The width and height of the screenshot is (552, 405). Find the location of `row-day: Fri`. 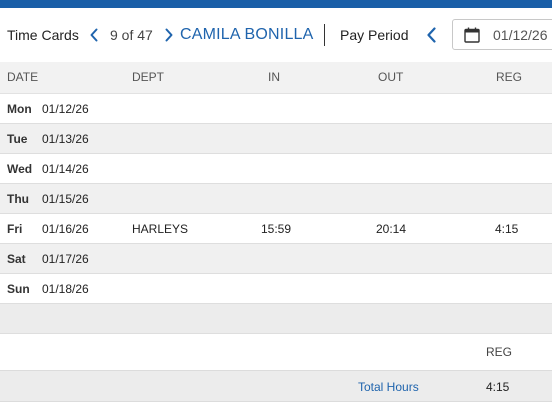

row-day: Fri is located at coordinates (15, 229).